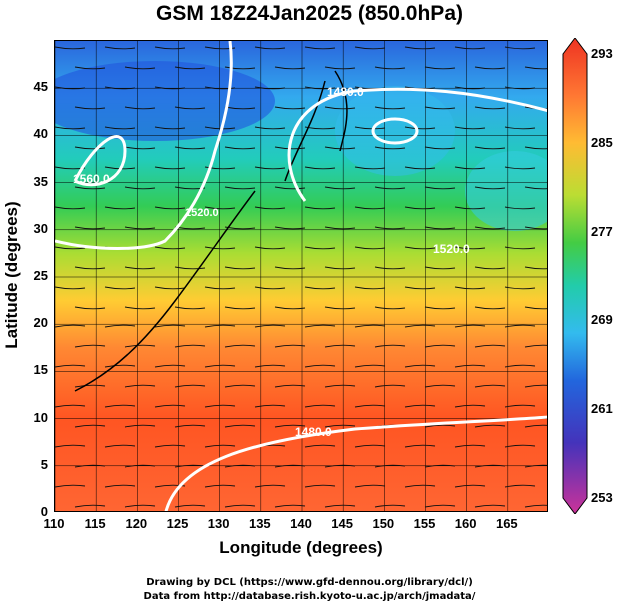 This screenshot has width=619, height=605. Describe the element at coordinates (602, 231) in the screenshot. I see `colorbar-label: 277` at that location.